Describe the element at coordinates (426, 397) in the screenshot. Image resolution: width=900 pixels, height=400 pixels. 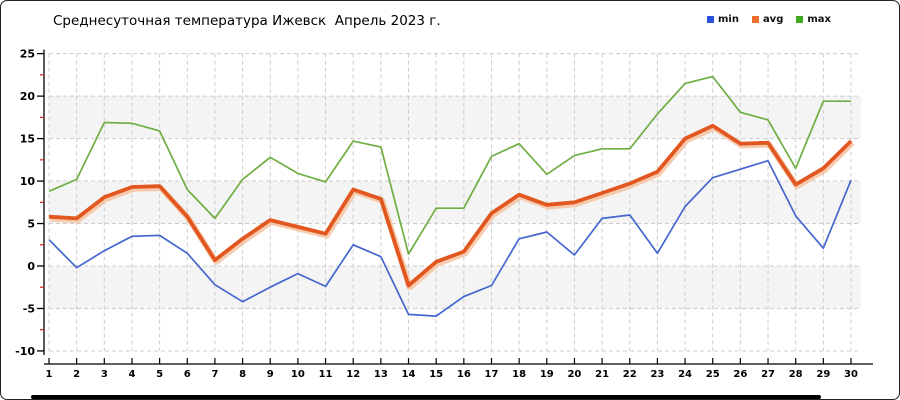
I see `scrollbar-thumb` at that location.